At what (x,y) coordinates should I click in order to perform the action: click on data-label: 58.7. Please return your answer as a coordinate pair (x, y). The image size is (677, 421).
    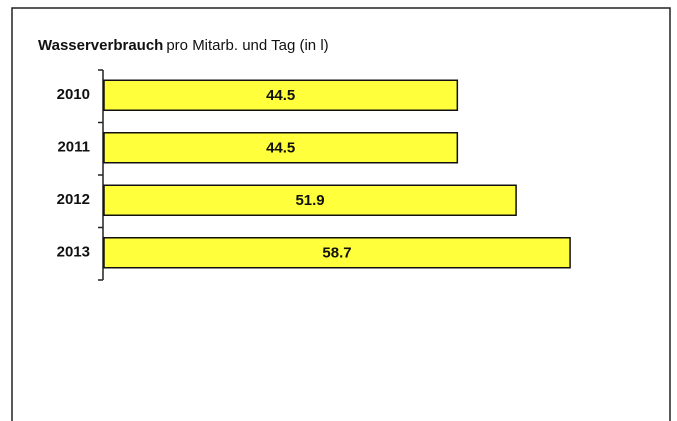
    Looking at the image, I should click on (336, 253).